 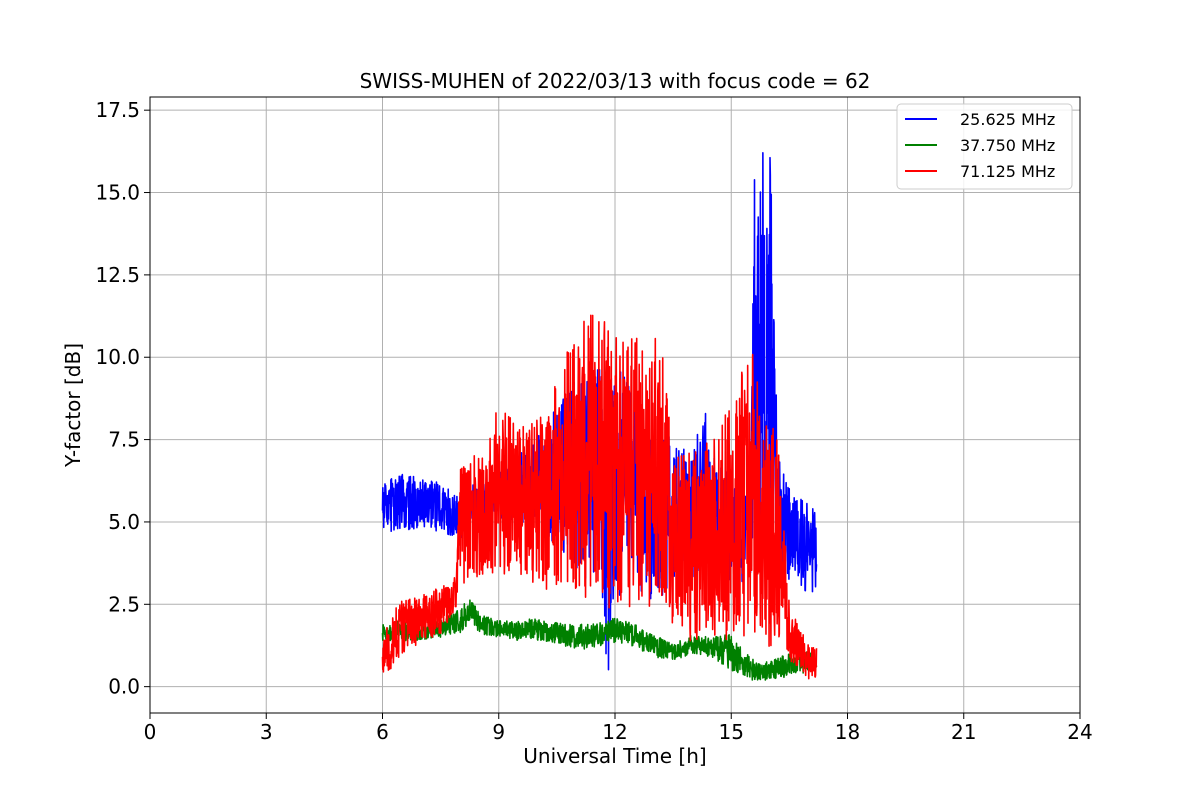 What do you see at coordinates (117, 357) in the screenshot?
I see `y-tick-label: 10.0` at bounding box center [117, 357].